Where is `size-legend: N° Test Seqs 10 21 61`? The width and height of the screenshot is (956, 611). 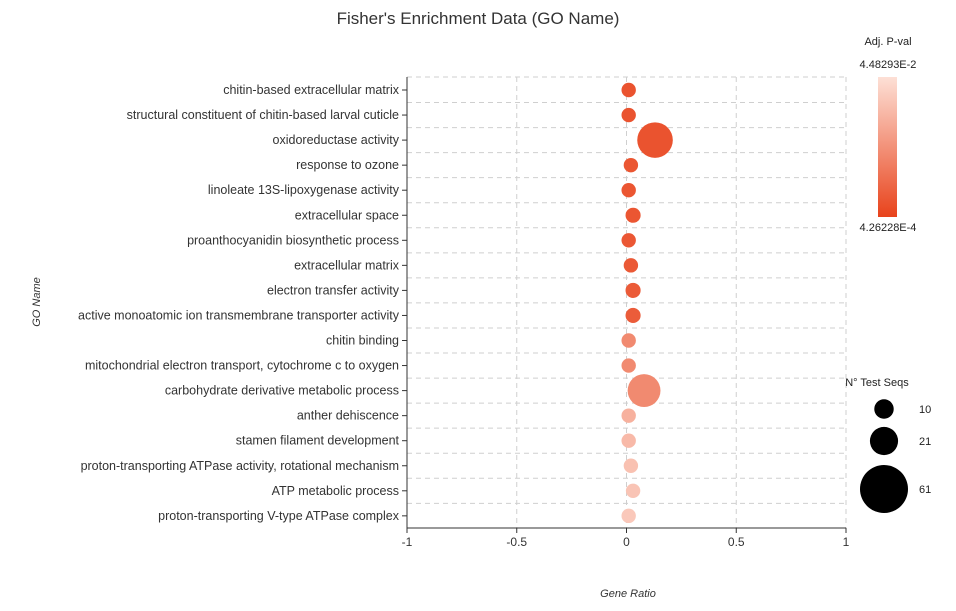 size-legend: N° Test Seqs 10 21 61 is located at coordinates (888, 445).